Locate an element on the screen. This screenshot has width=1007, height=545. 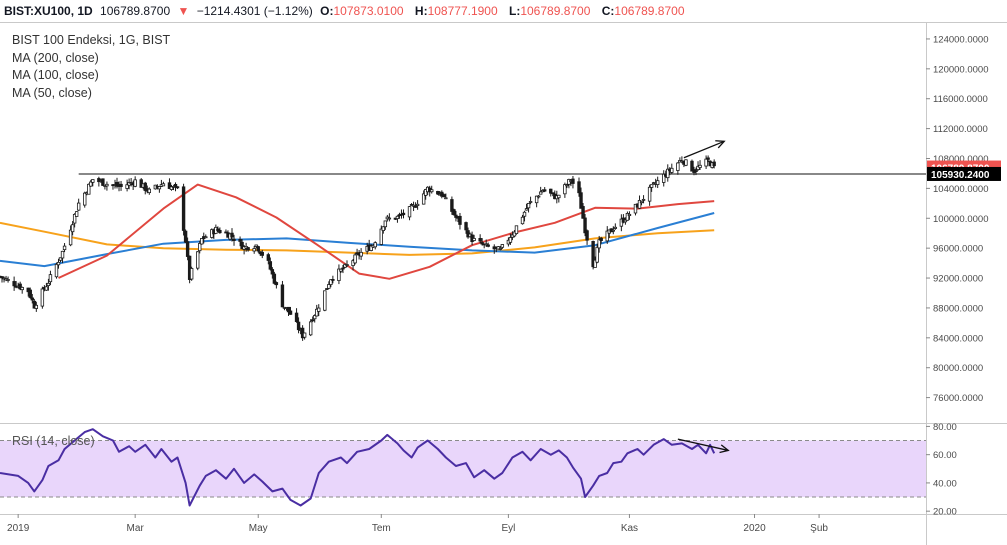
legend-rsi: RSI (14, close) is located at coordinates (53, 441).